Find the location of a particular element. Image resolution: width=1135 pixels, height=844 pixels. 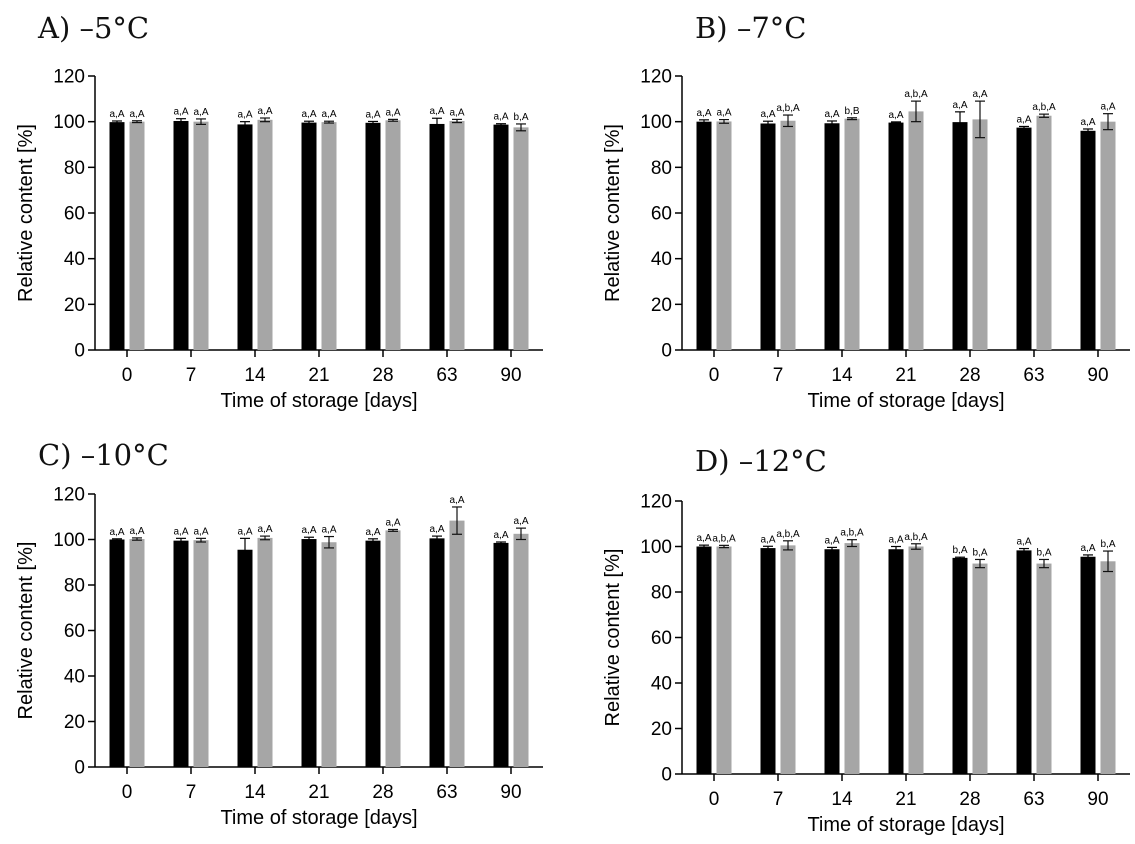

panel-title: B) –7°C is located at coordinates (750, 28).